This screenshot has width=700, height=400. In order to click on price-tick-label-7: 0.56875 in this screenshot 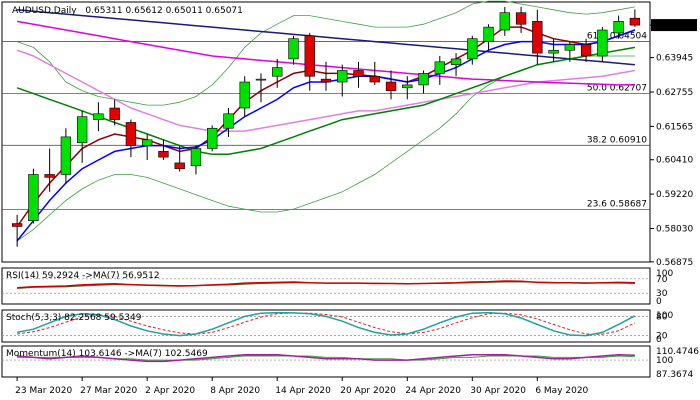, I will do `click(674, 263)`.